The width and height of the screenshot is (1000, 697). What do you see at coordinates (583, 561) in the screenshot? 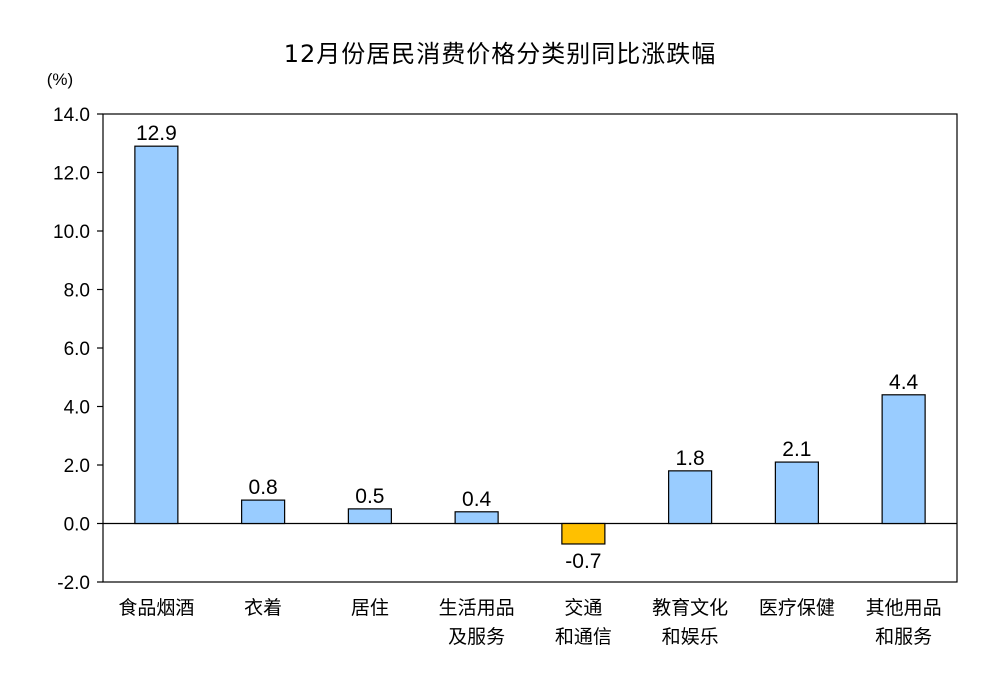
I see `bar-value-label: -0.7` at bounding box center [583, 561].